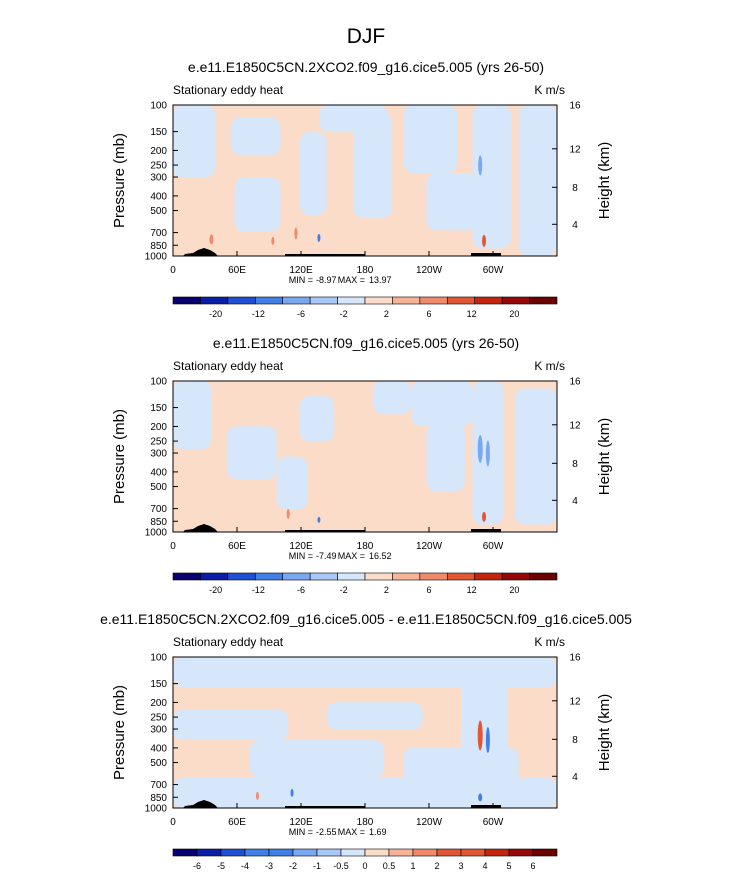  Describe the element at coordinates (460, 866) in the screenshot. I see `colorbar-label: 3` at that location.